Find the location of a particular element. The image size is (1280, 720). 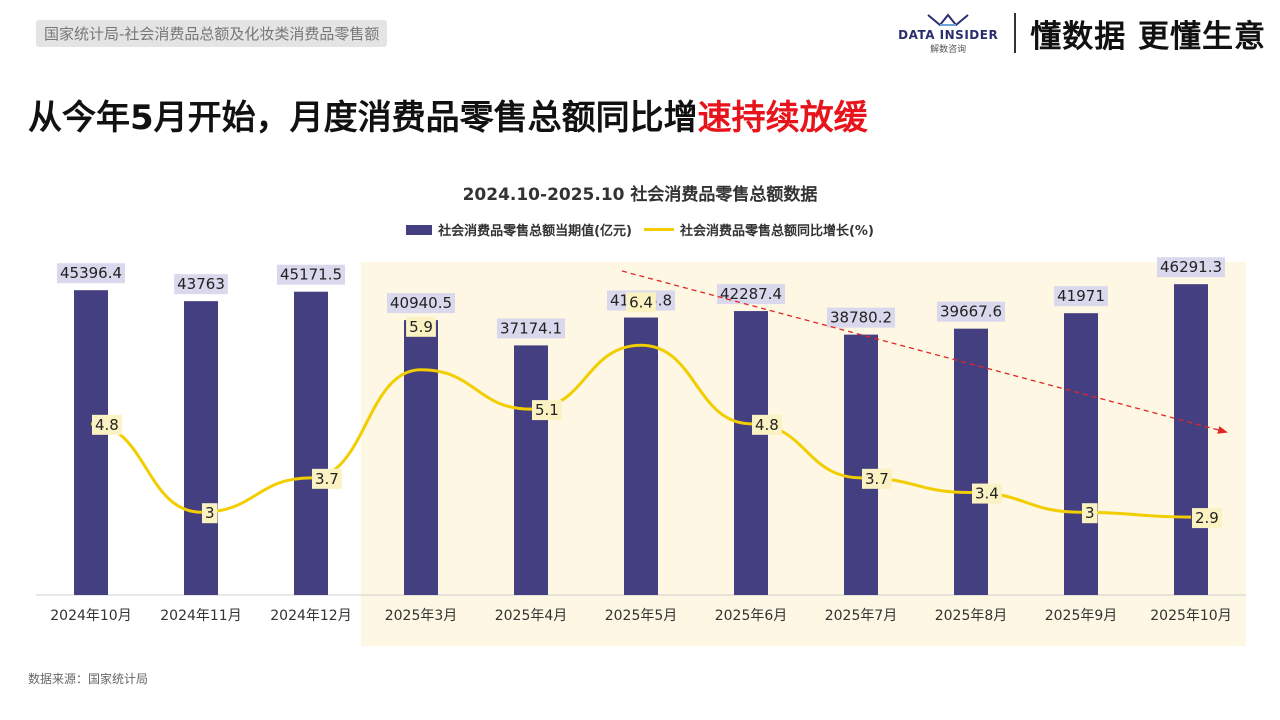

bar-value-text-1: 43763 is located at coordinates (201, 284).